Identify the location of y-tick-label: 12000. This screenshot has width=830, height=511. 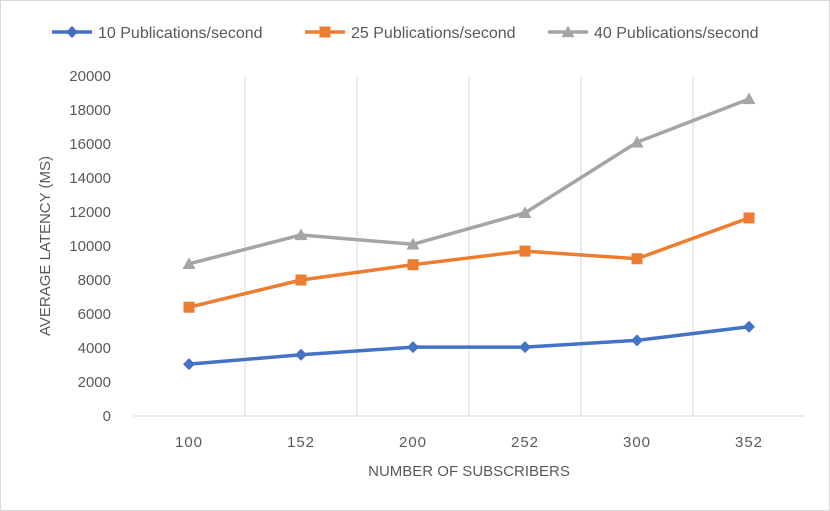
(90, 212).